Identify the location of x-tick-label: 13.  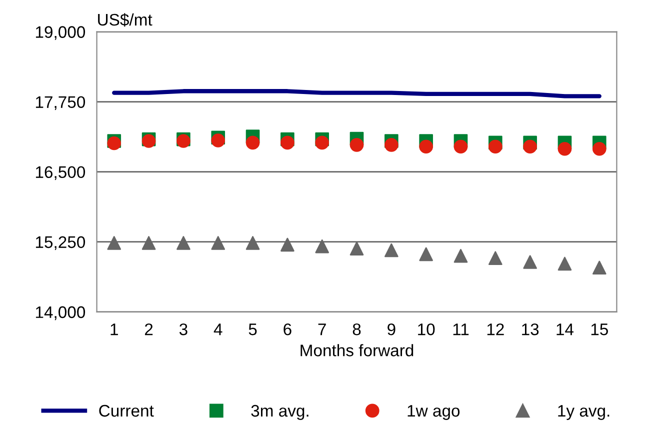
(530, 329).